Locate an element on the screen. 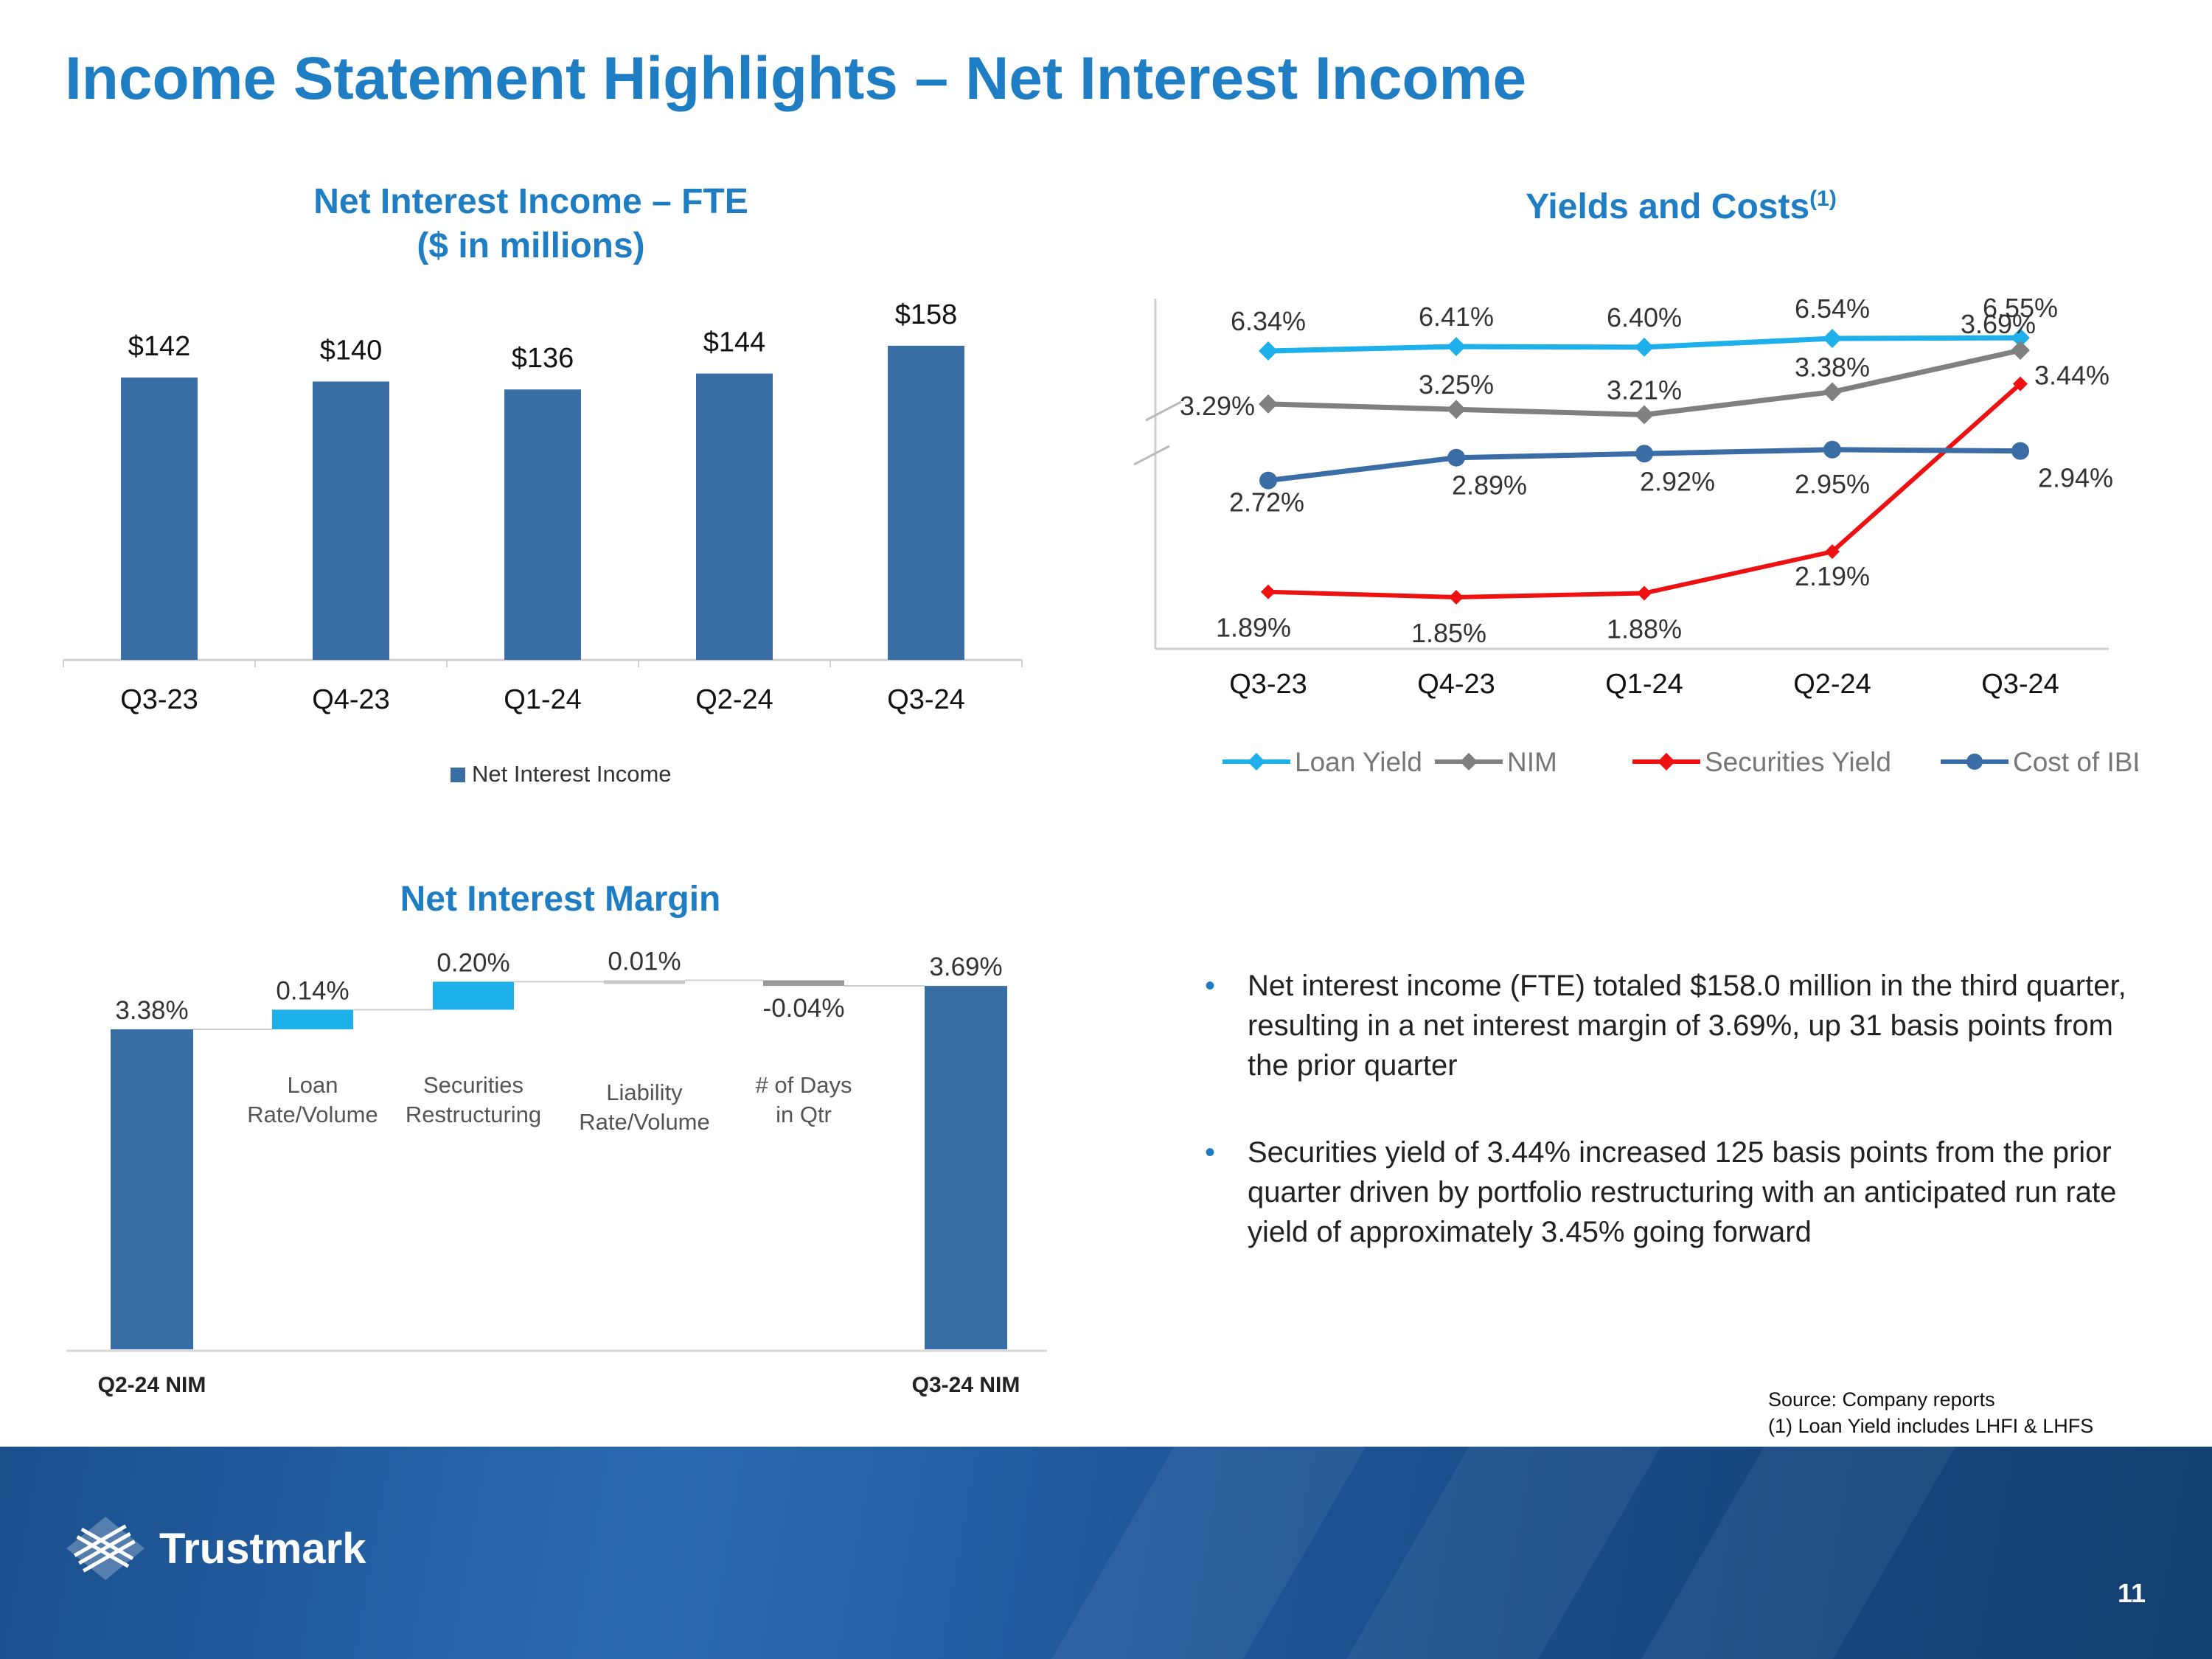  yields-category-label: Q2-24 is located at coordinates (1832, 684).